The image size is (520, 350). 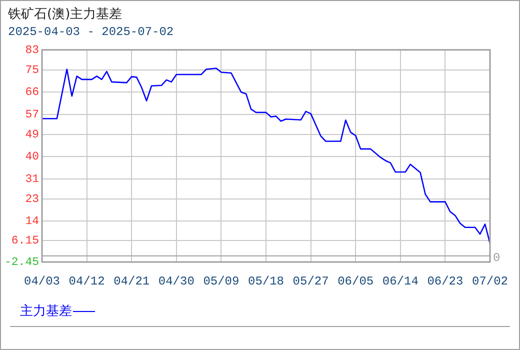 What do you see at coordinates (32, 179) in the screenshot?
I see `y-tick-label: 31` at bounding box center [32, 179].